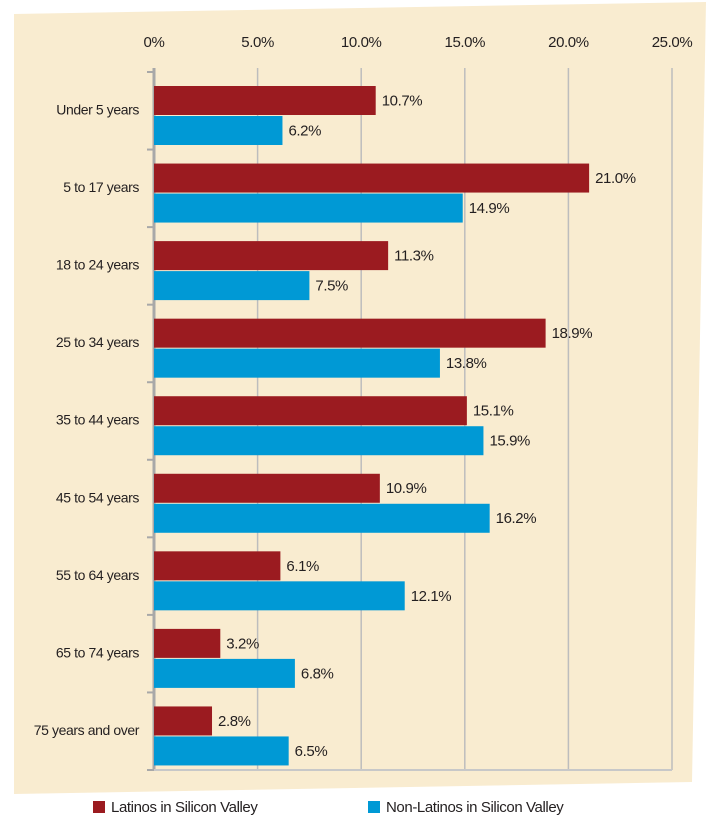  What do you see at coordinates (516, 518) in the screenshot?
I see `value-label: 16.2%` at bounding box center [516, 518].